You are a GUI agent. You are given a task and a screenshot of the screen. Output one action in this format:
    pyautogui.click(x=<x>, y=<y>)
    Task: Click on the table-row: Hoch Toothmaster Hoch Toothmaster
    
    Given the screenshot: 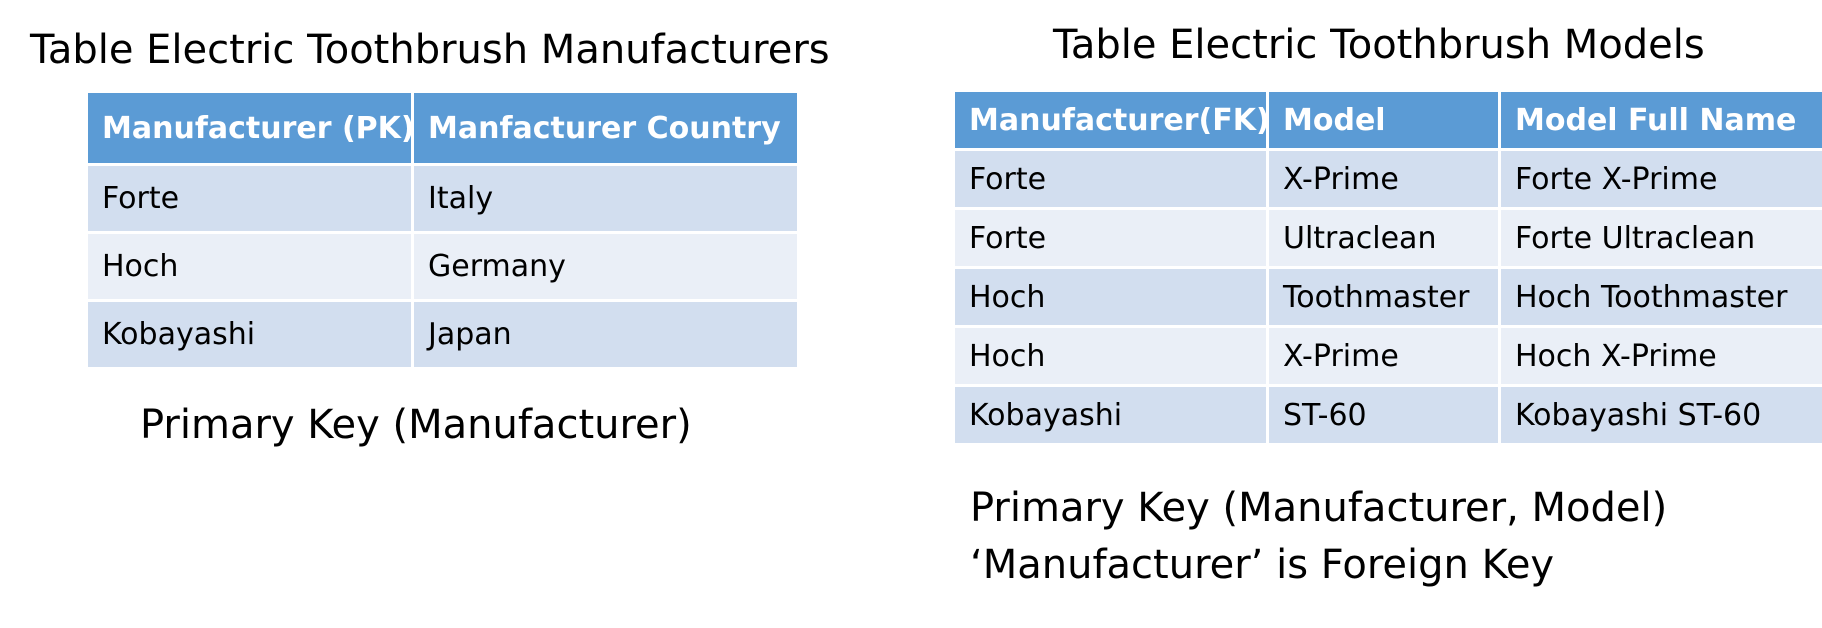 What is the action you would take?
    pyautogui.click(x=1387, y=297)
    